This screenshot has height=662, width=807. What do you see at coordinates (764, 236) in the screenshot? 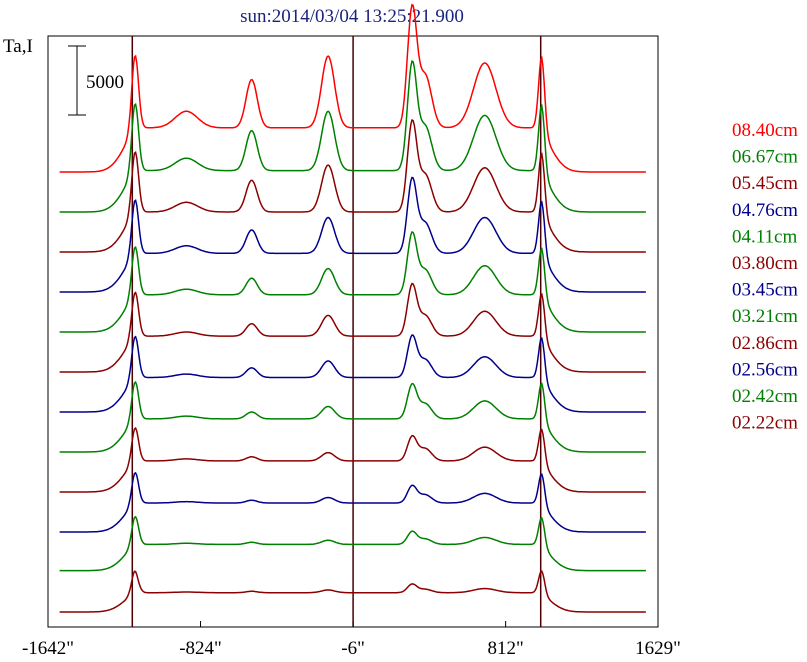
I see `legend-item: 04.11cm` at bounding box center [764, 236].